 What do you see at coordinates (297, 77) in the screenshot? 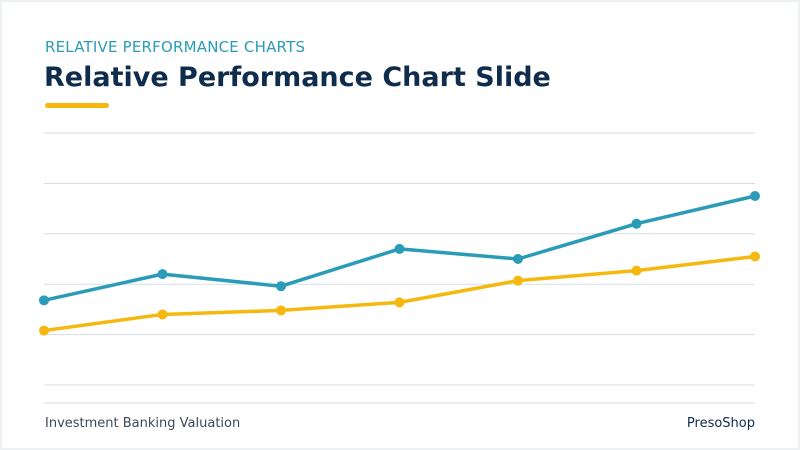
I see `page-title: Relative Performance Chart Slide` at bounding box center [297, 77].